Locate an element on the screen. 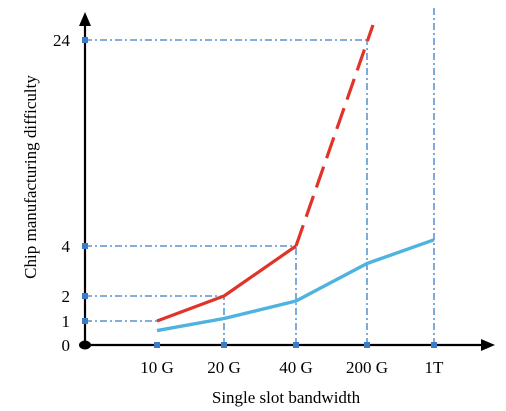 This screenshot has width=506, height=411. origin-marker is located at coordinates (85, 345).